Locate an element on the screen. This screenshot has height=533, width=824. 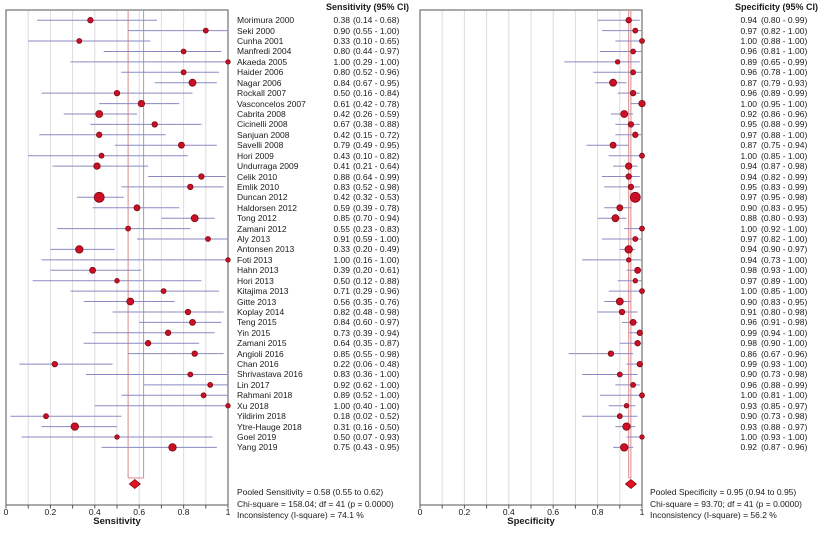
study-ci: (0.52 - 0.98) is located at coordinates (376, 186).